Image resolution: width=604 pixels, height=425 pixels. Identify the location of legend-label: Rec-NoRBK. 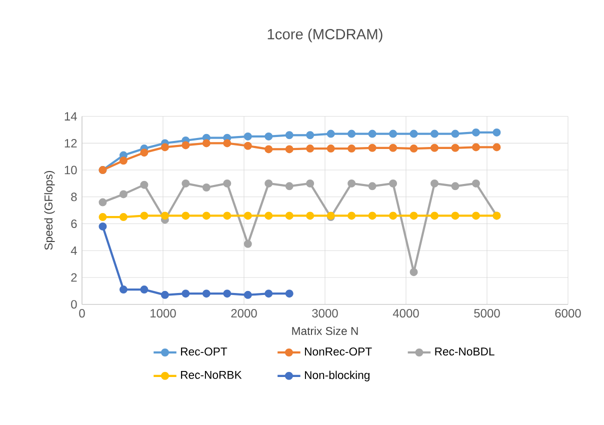
(211, 374).